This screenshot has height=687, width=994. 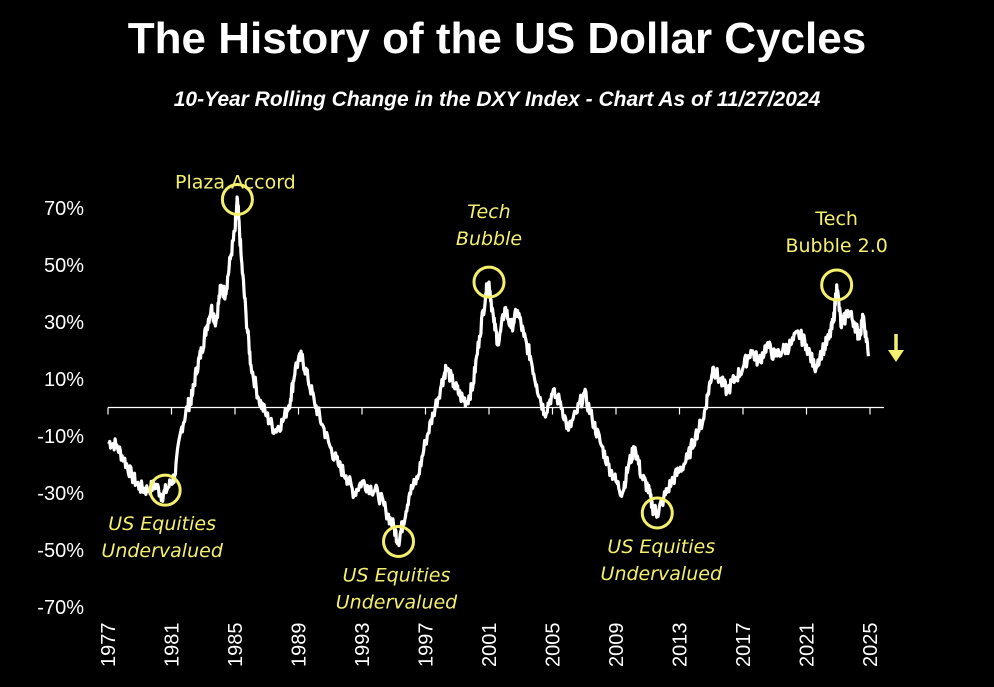 I want to click on x-tick-label: 1977, so click(x=109, y=645).